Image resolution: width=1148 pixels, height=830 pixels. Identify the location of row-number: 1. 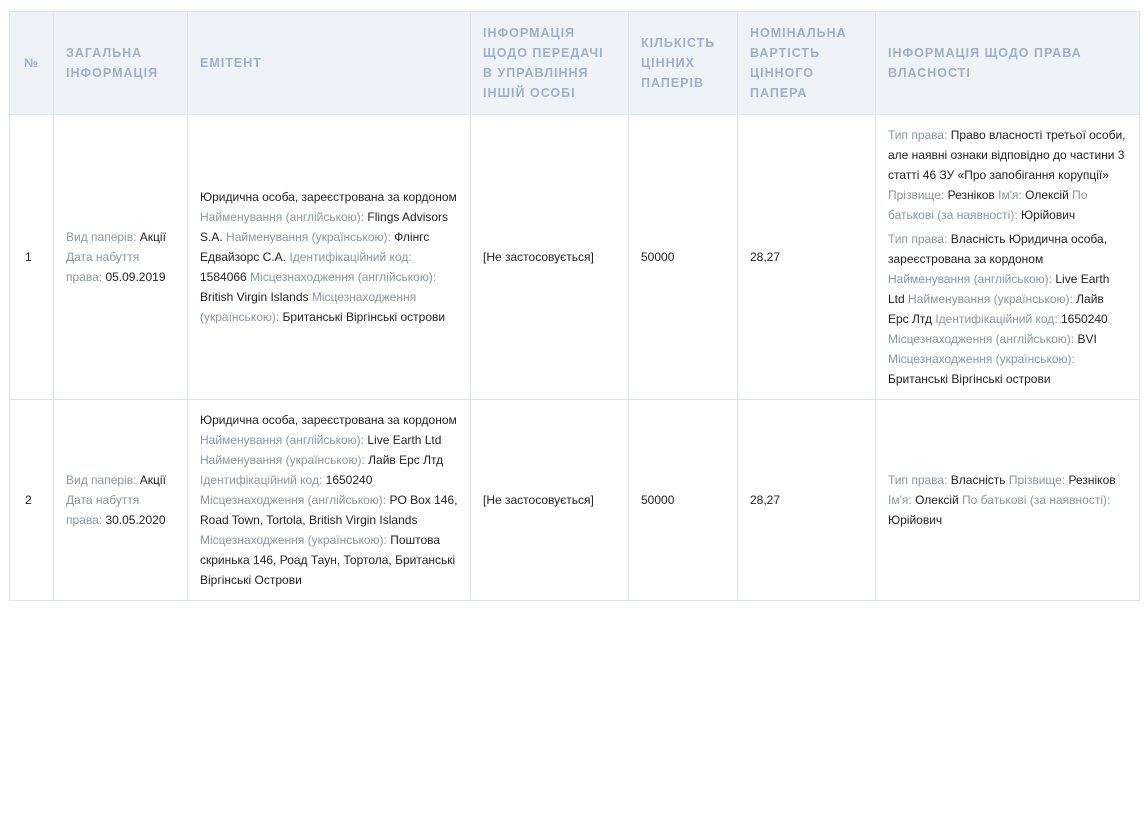
(31, 257).